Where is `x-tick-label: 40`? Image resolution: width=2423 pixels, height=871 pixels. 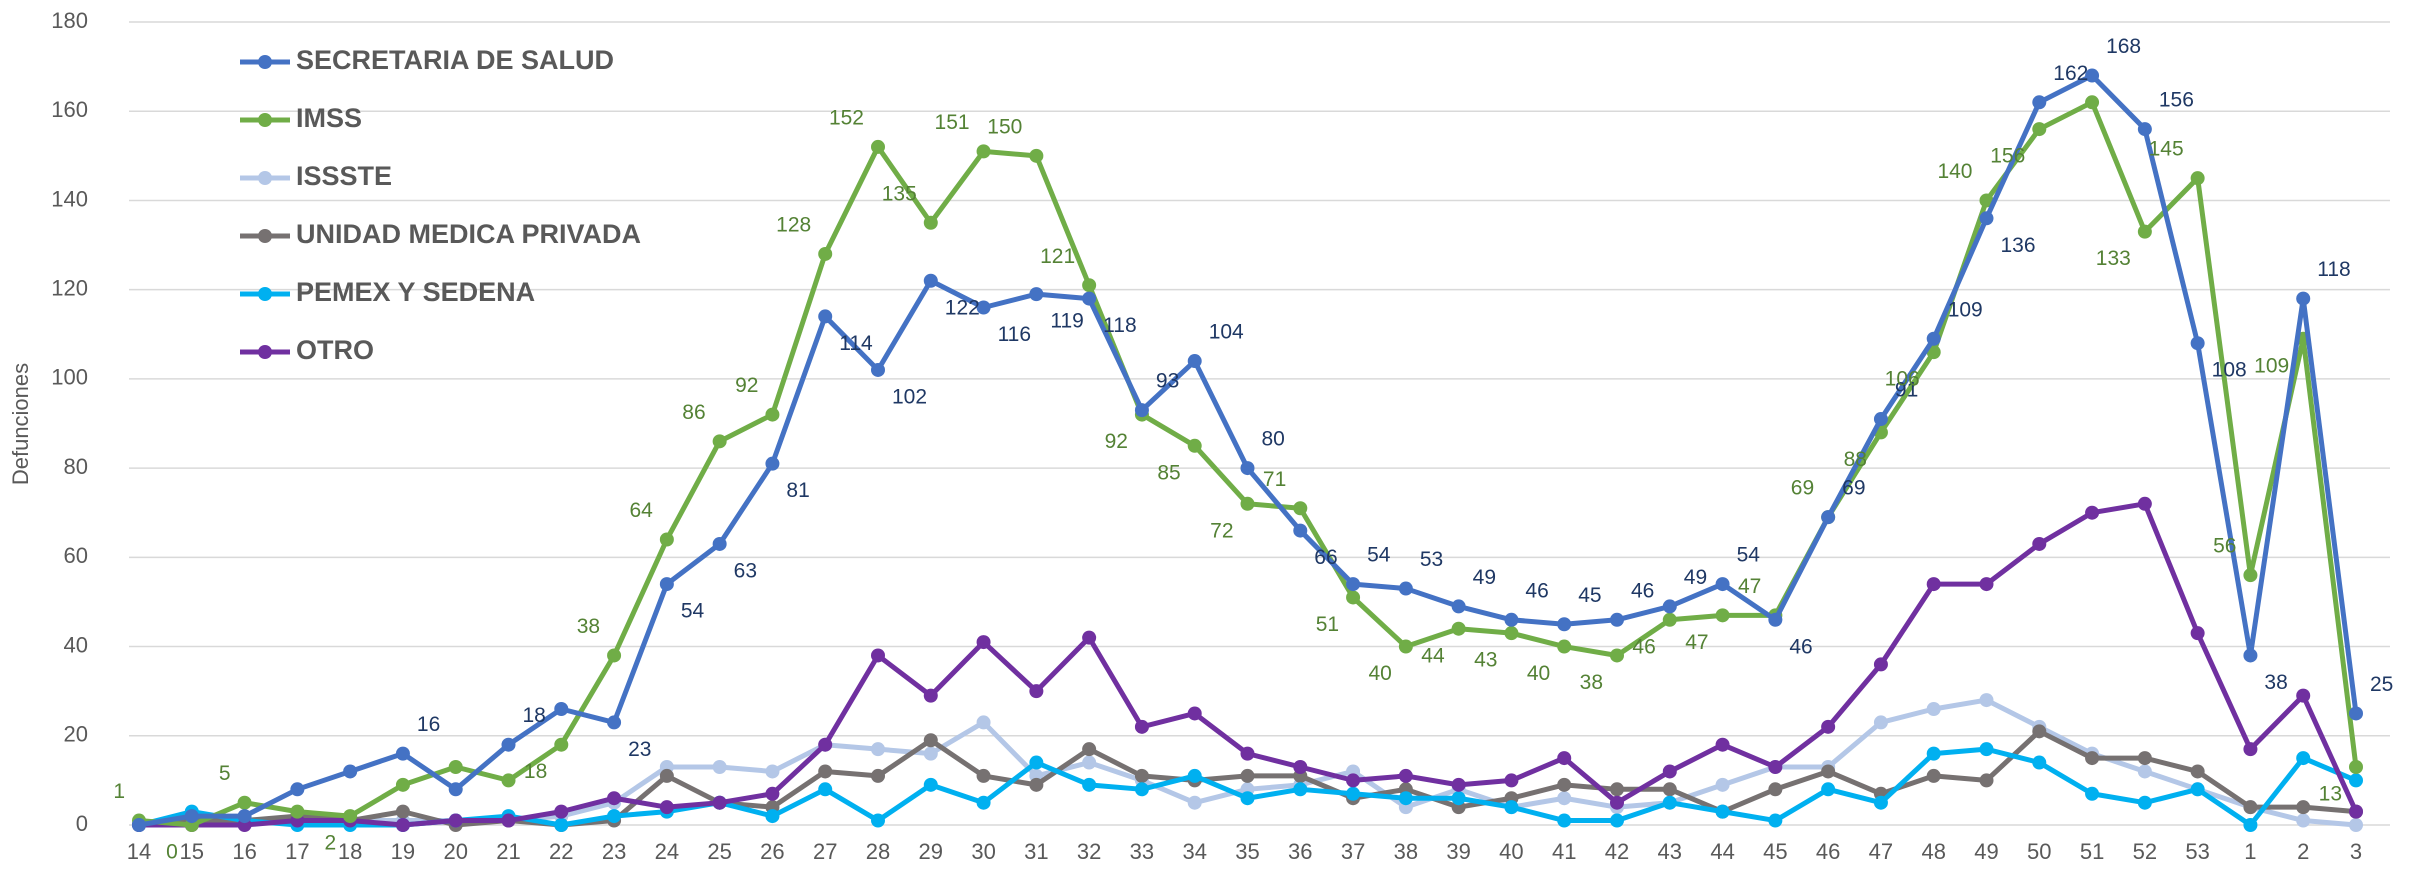
x-tick-label: 40 is located at coordinates (1511, 851).